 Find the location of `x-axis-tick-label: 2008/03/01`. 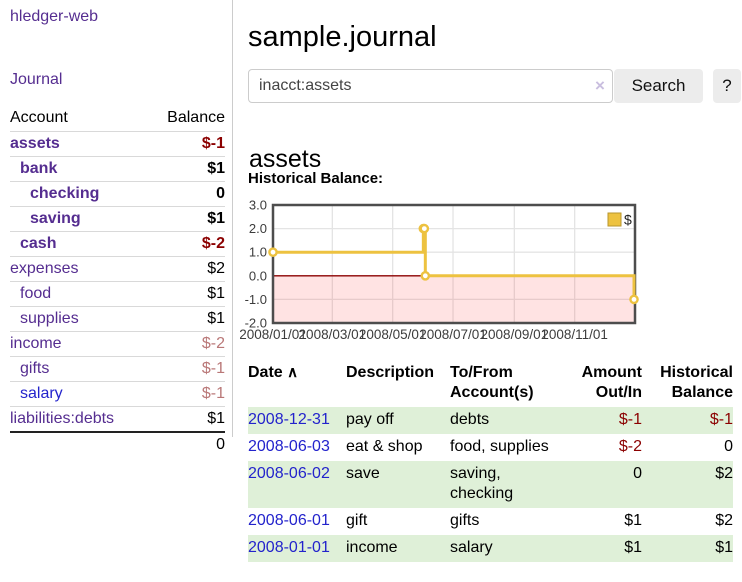

x-axis-tick-label: 2008/03/01 is located at coordinates (333, 334).